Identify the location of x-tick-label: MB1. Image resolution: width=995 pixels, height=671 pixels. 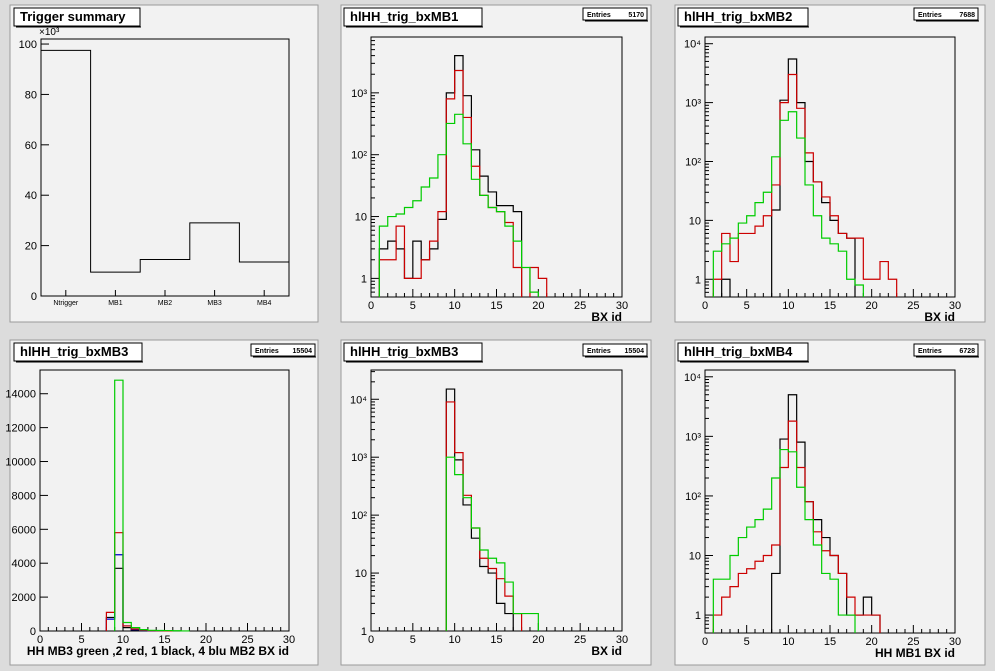
(115, 303).